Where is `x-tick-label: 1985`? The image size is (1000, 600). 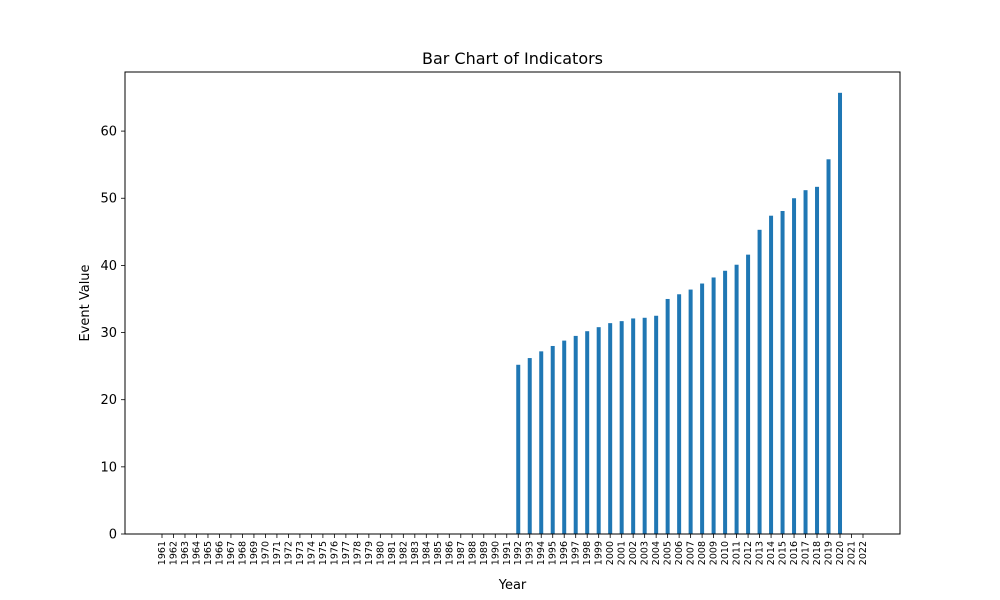
x-tick-label: 1985 is located at coordinates (438, 553).